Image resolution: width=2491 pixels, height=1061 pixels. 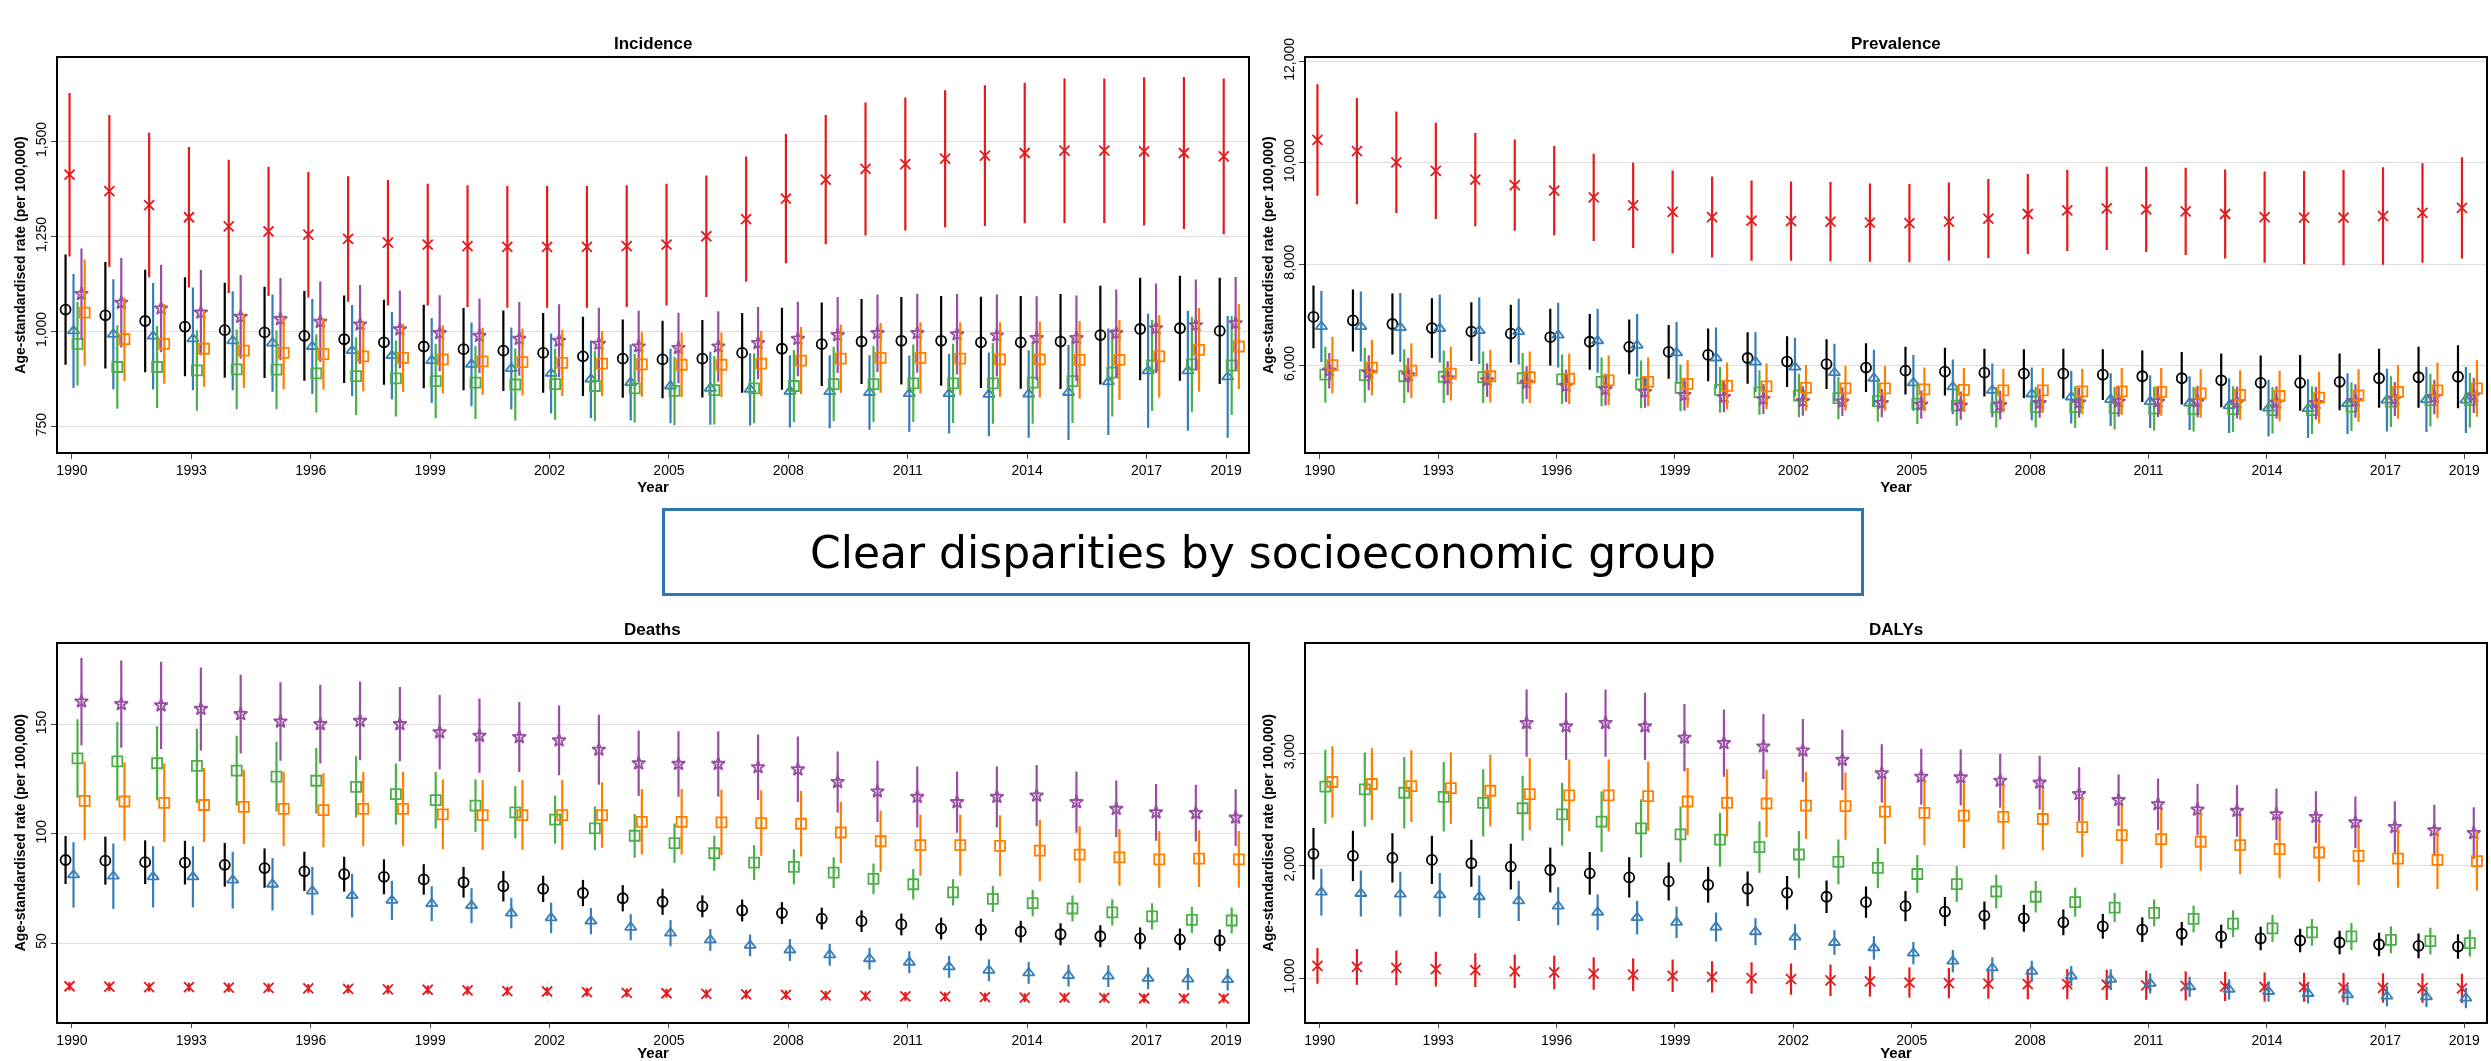 I want to click on chart-title: Prevalence, so click(x=1896, y=43).